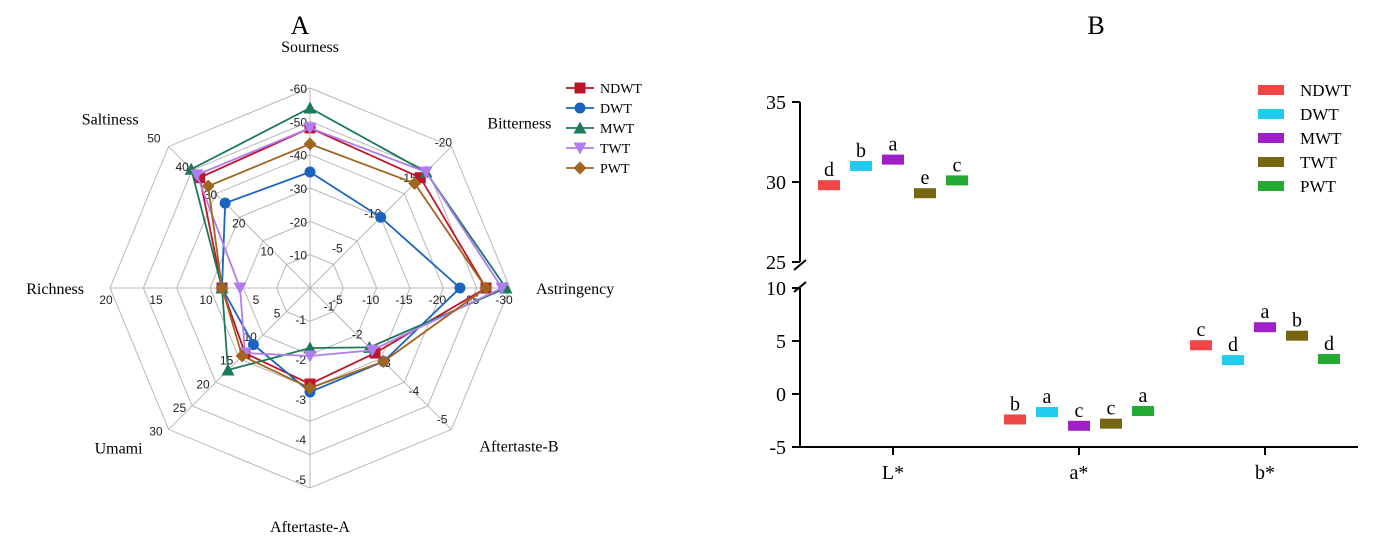 The height and width of the screenshot is (537, 1373). I want to click on radar-tick-label: -15, so click(404, 300).